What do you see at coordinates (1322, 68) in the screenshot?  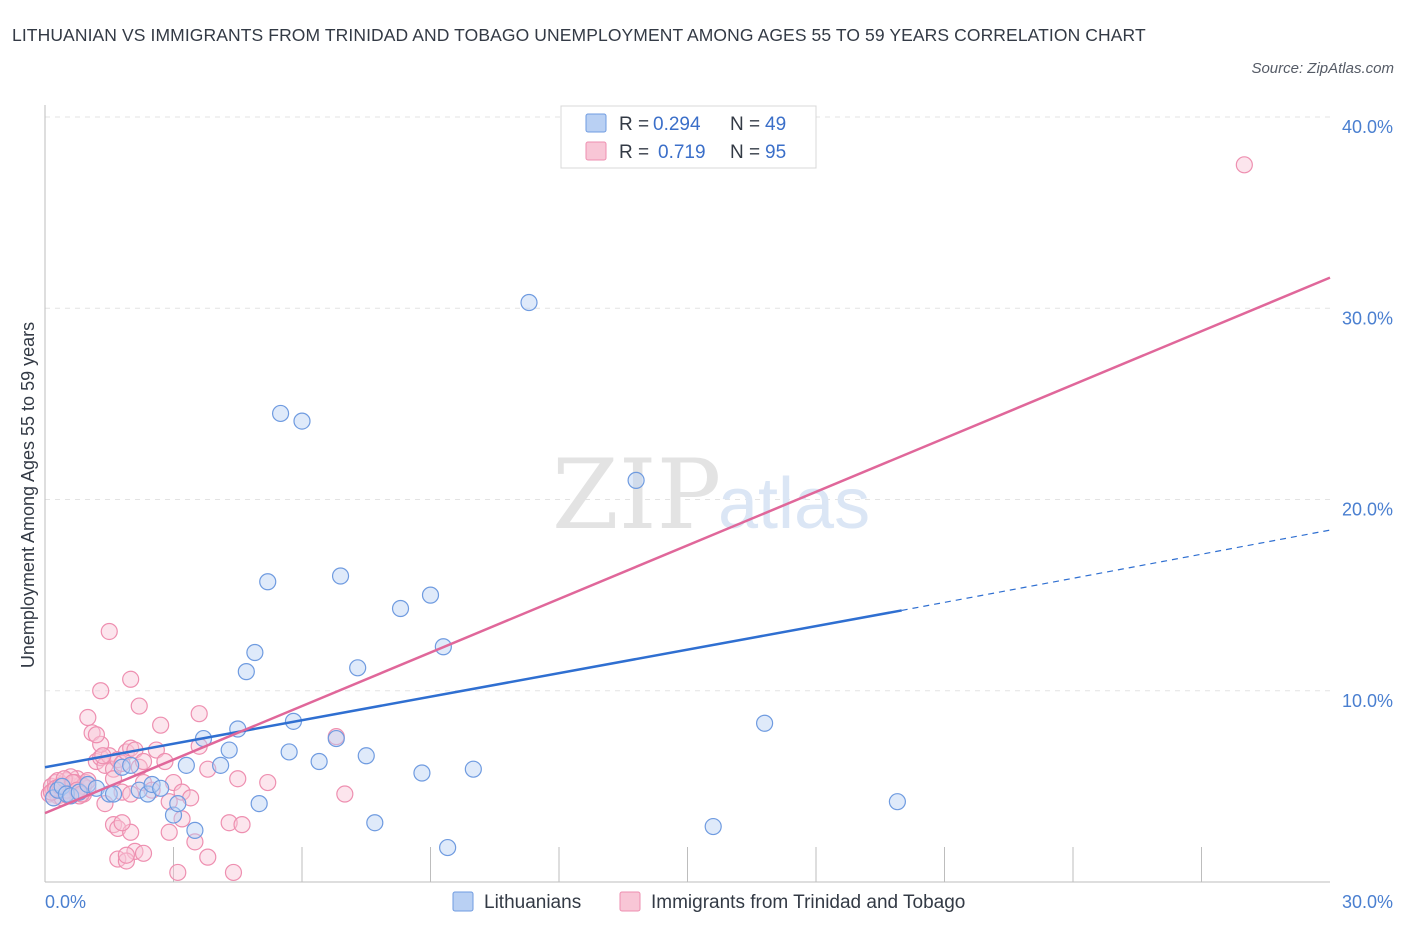 I see `chart-source: Source: ZipAtlas.com` at bounding box center [1322, 68].